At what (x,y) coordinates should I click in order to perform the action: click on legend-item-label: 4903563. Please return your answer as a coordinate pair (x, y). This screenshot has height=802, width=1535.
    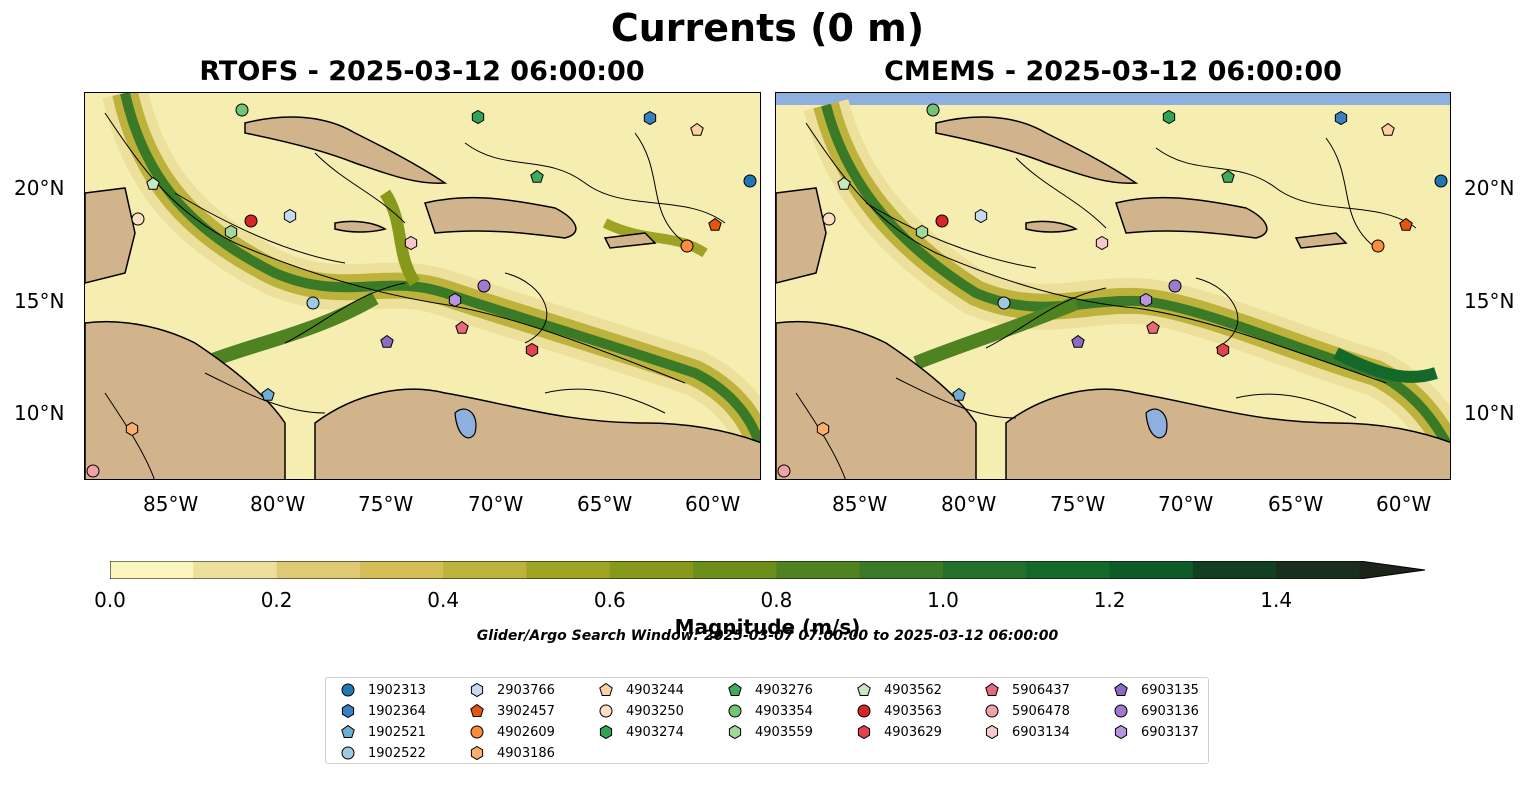
    Looking at the image, I should click on (913, 711).